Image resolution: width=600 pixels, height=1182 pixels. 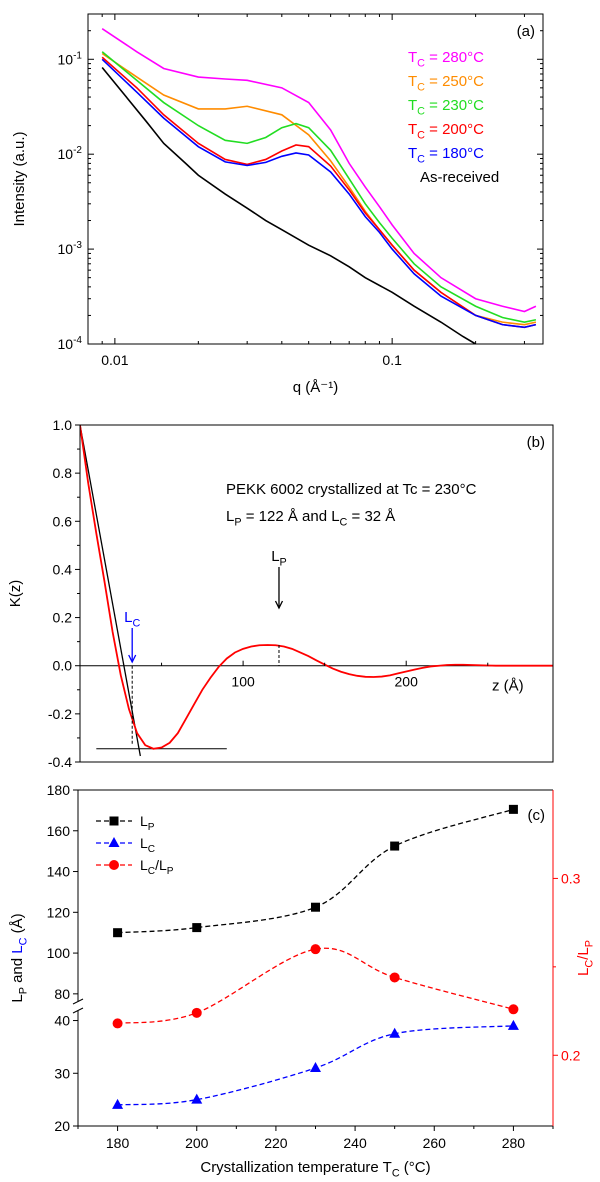 I want to click on x-tick-label-c: 280, so click(x=514, y=1143).